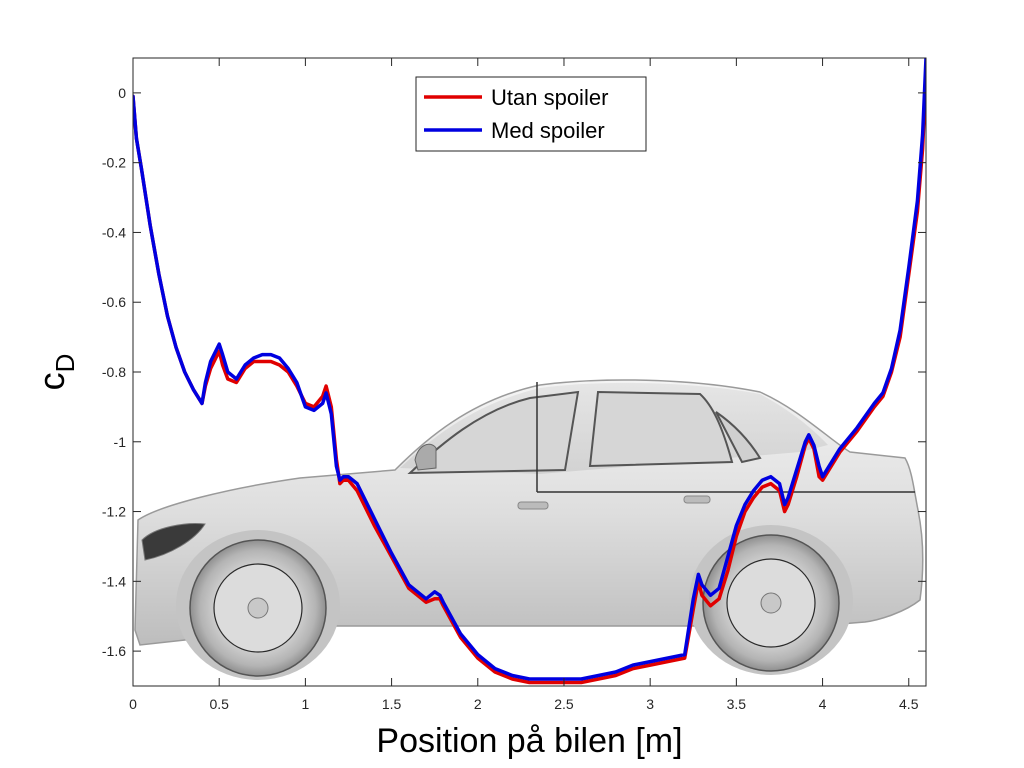 This screenshot has height=768, width=1024. What do you see at coordinates (425, 457) in the screenshot?
I see `car-mirror` at bounding box center [425, 457].